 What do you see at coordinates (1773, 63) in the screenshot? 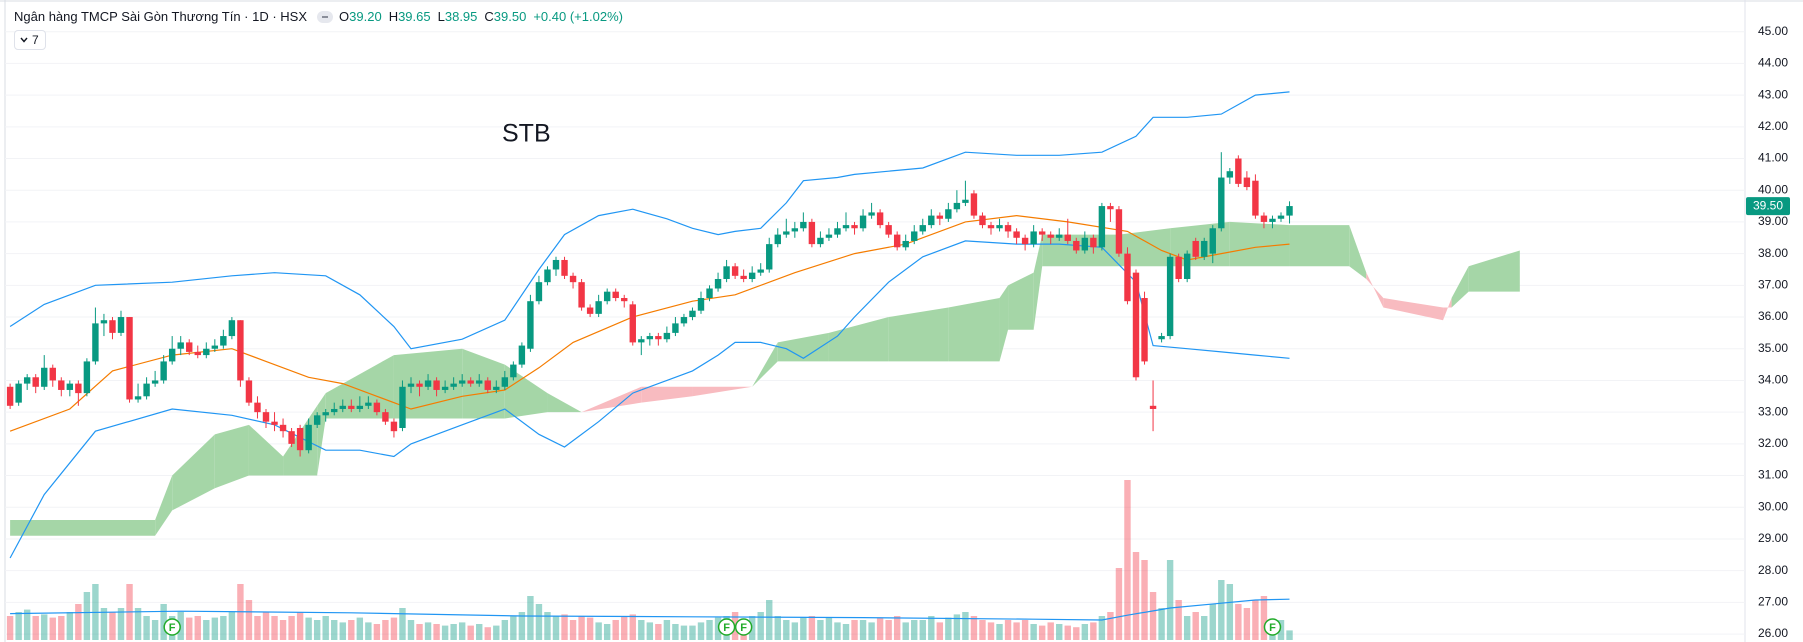
I see `y-tick-label: 44.00` at bounding box center [1773, 63].